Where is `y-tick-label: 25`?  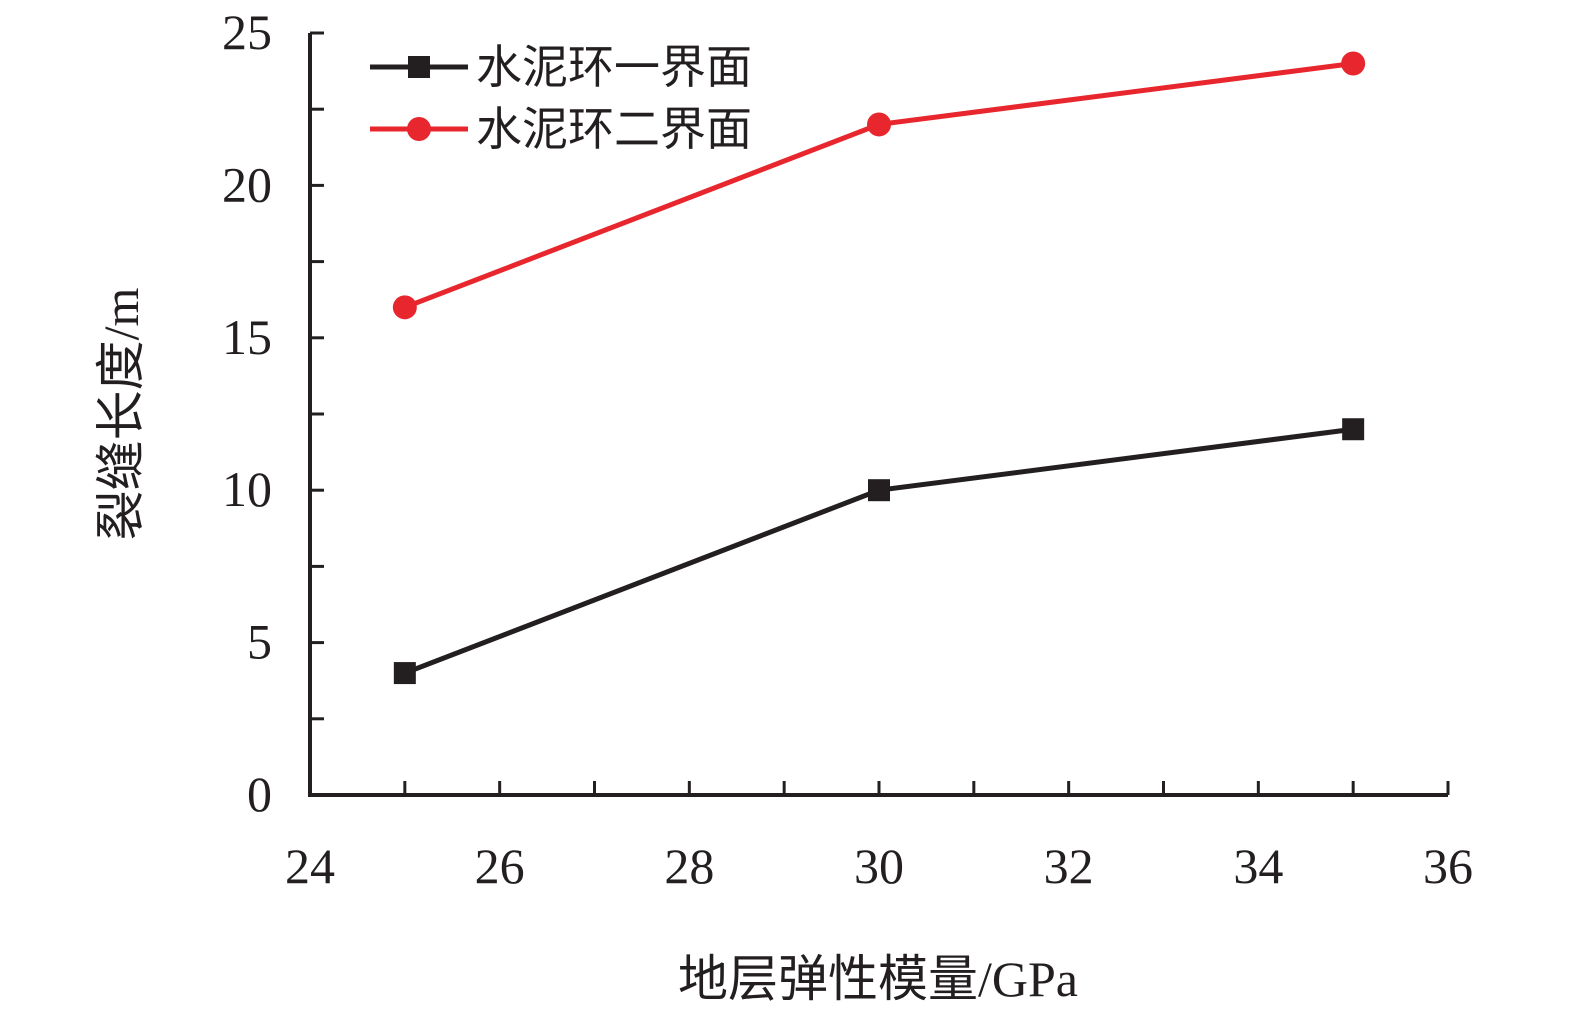
y-tick-label: 25 is located at coordinates (247, 32).